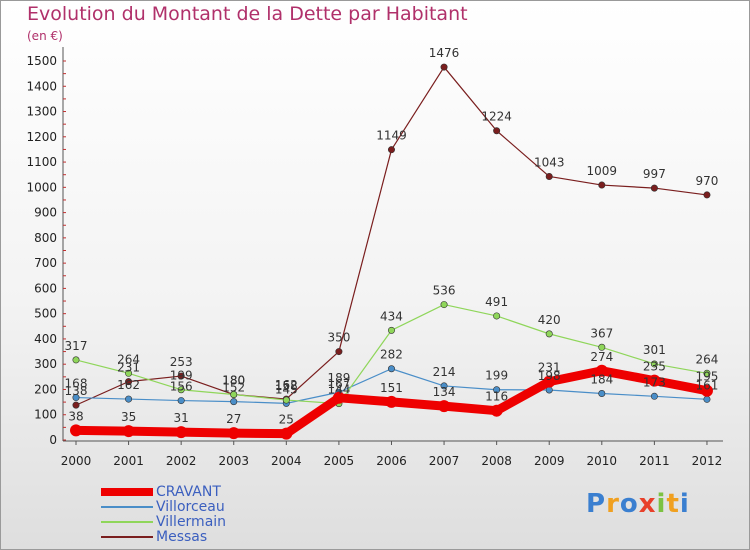  Describe the element at coordinates (181, 461) in the screenshot. I see `x-tick-label: 2002` at that location.